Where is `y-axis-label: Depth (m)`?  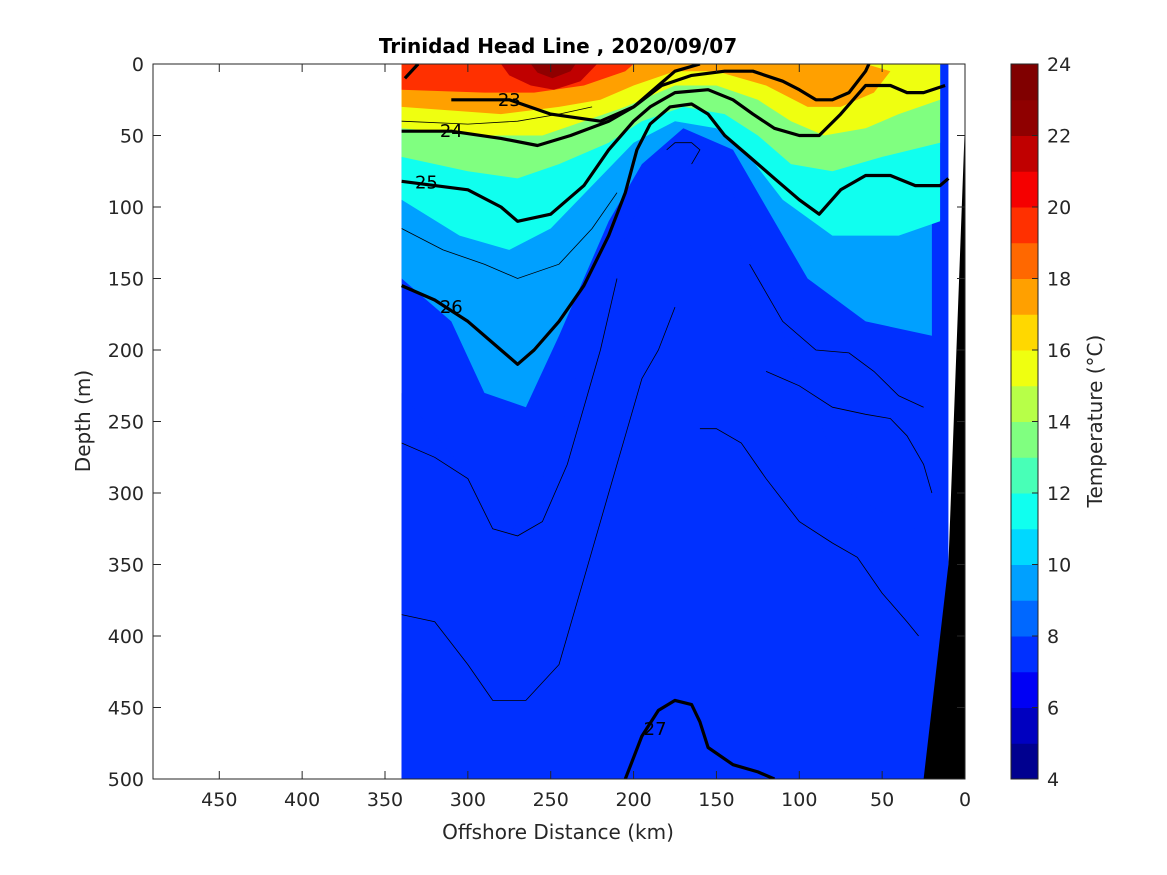 y-axis-label: Depth (m) is located at coordinates (83, 421).